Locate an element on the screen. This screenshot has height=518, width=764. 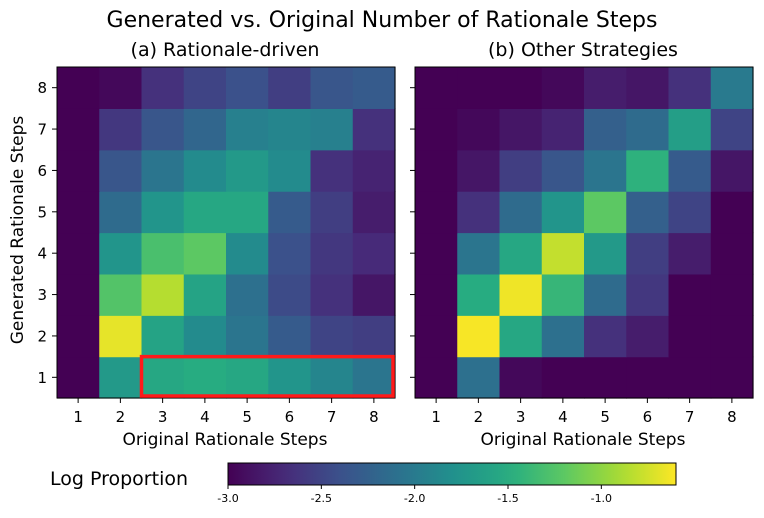
highlight-box is located at coordinates (267, 376).